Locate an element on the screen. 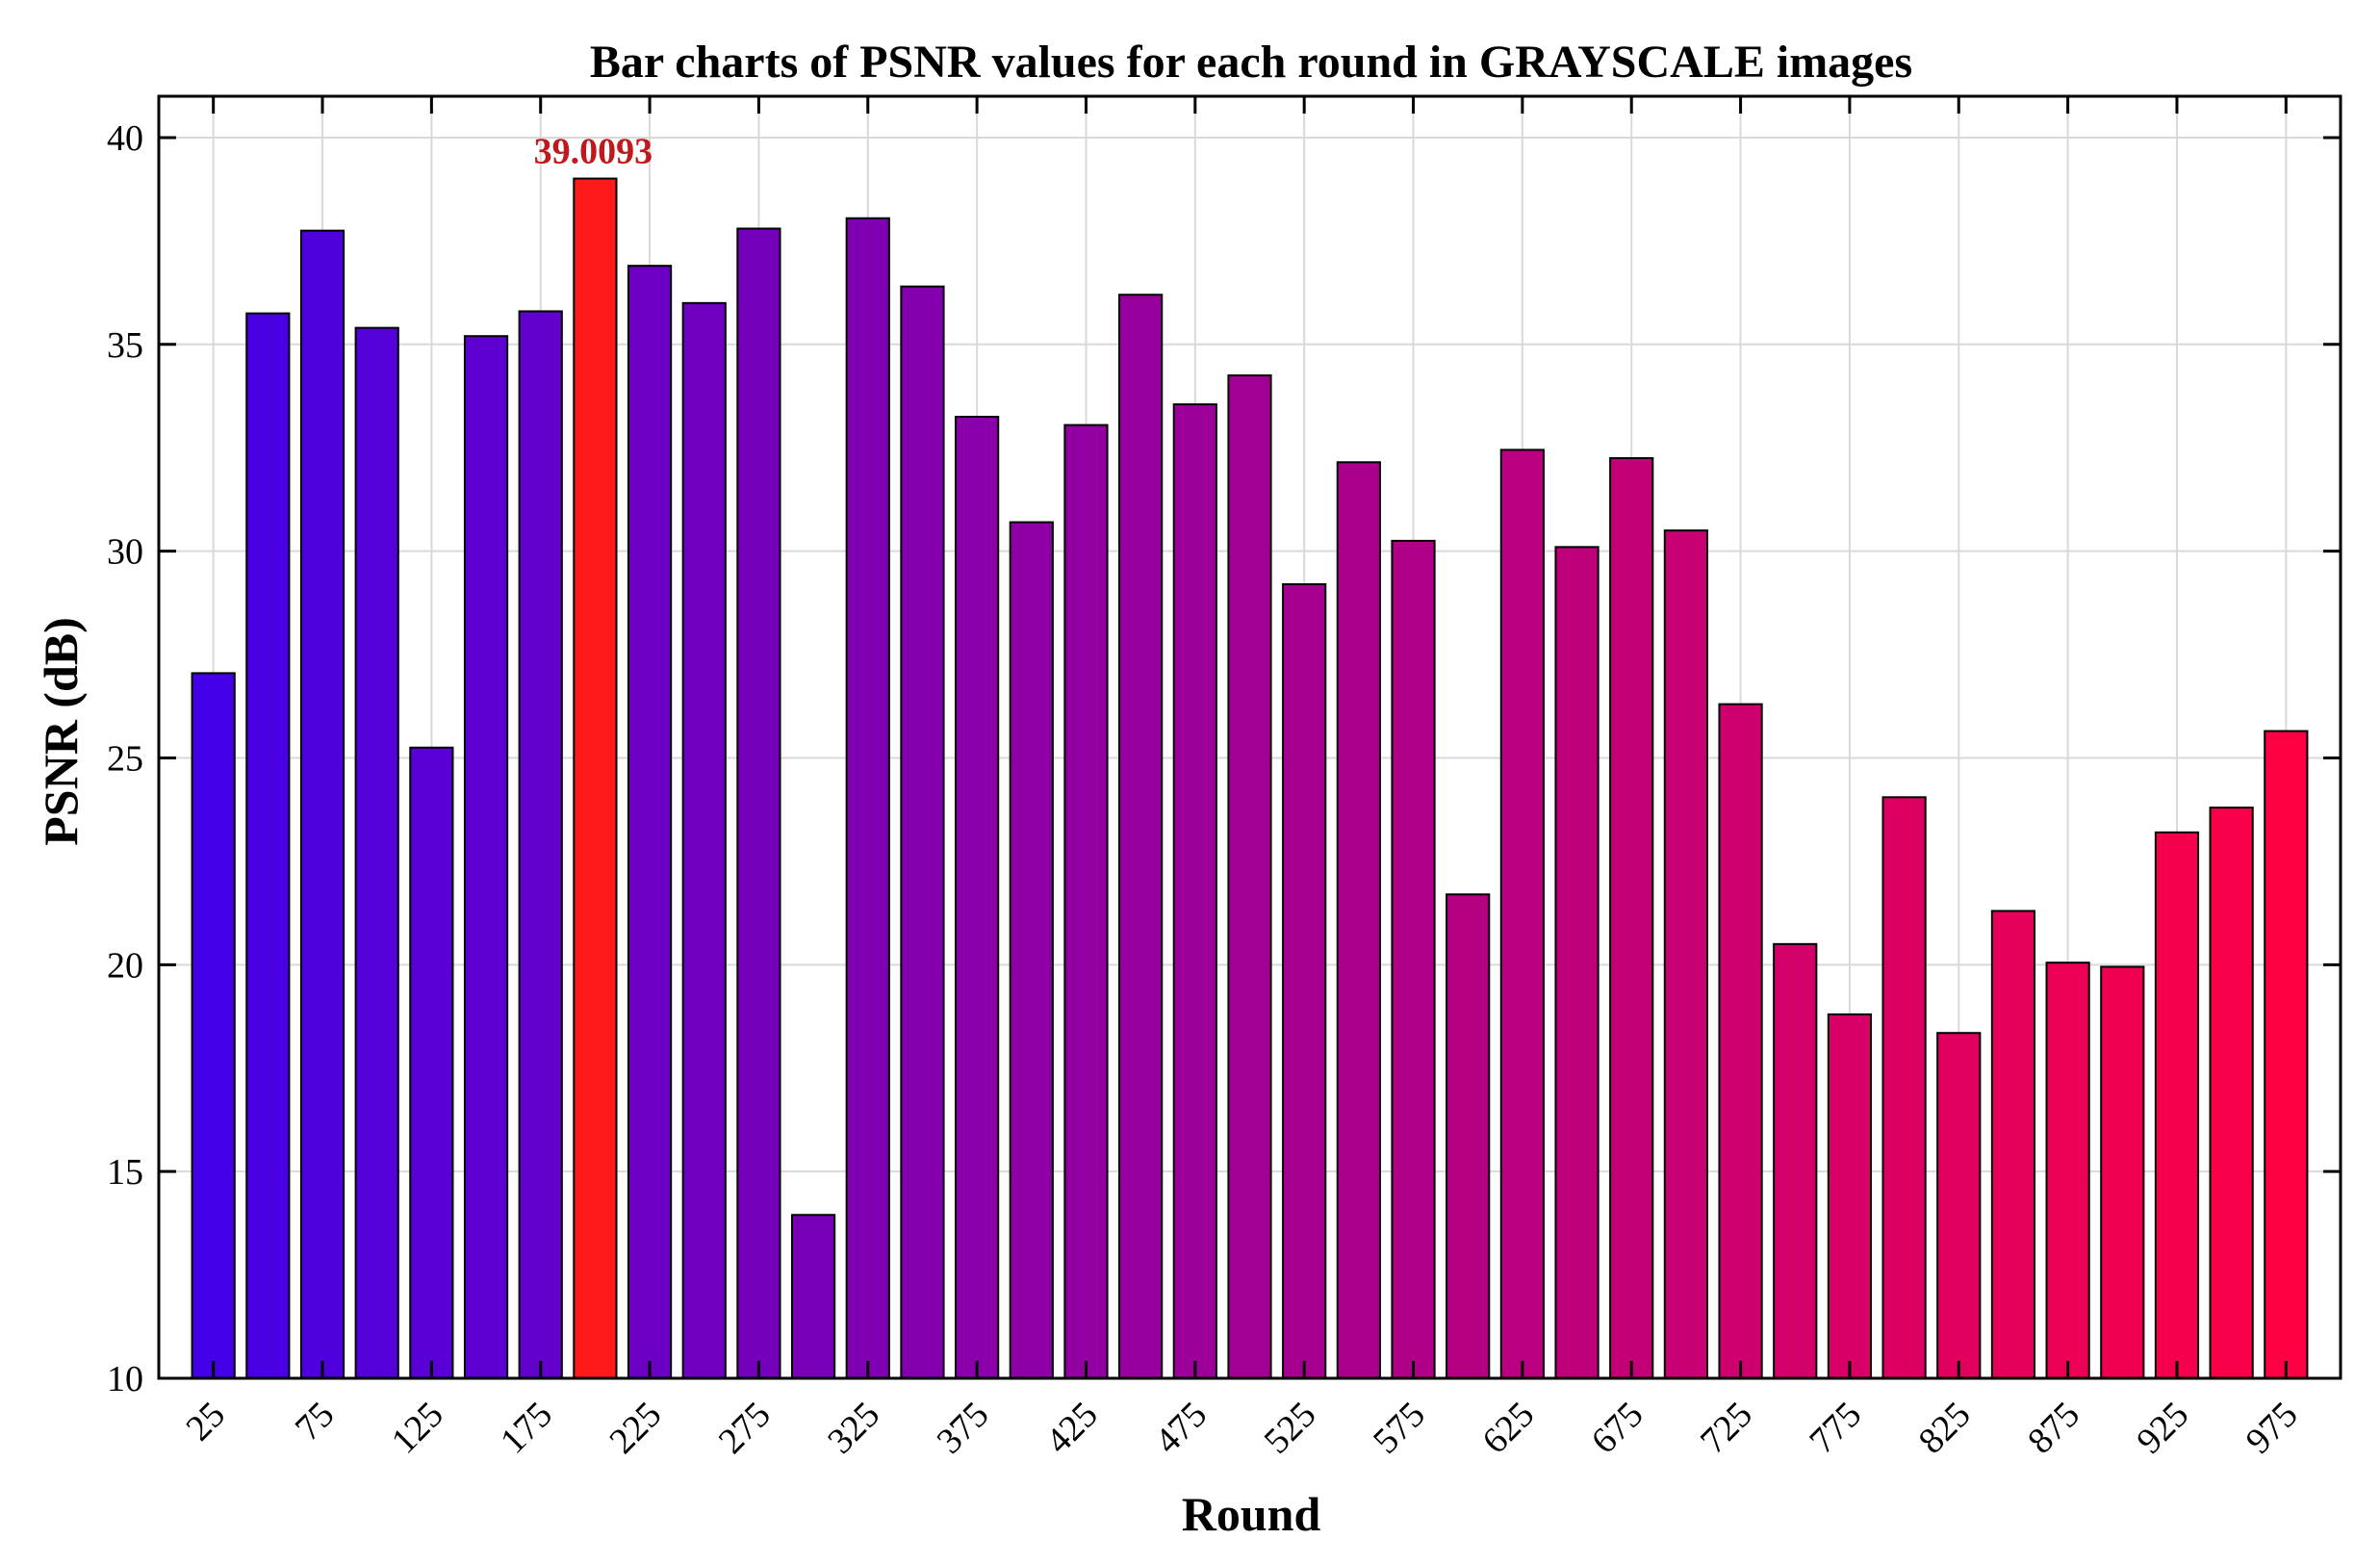 This screenshot has width=2380, height=1565. x-tick-label: 975 is located at coordinates (2272, 1428).